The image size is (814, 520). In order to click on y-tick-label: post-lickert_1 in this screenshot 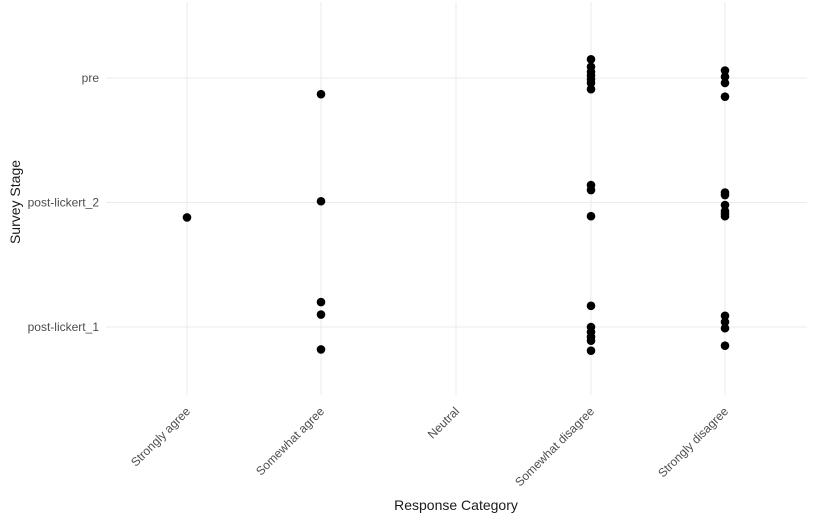, I will do `click(64, 327)`.